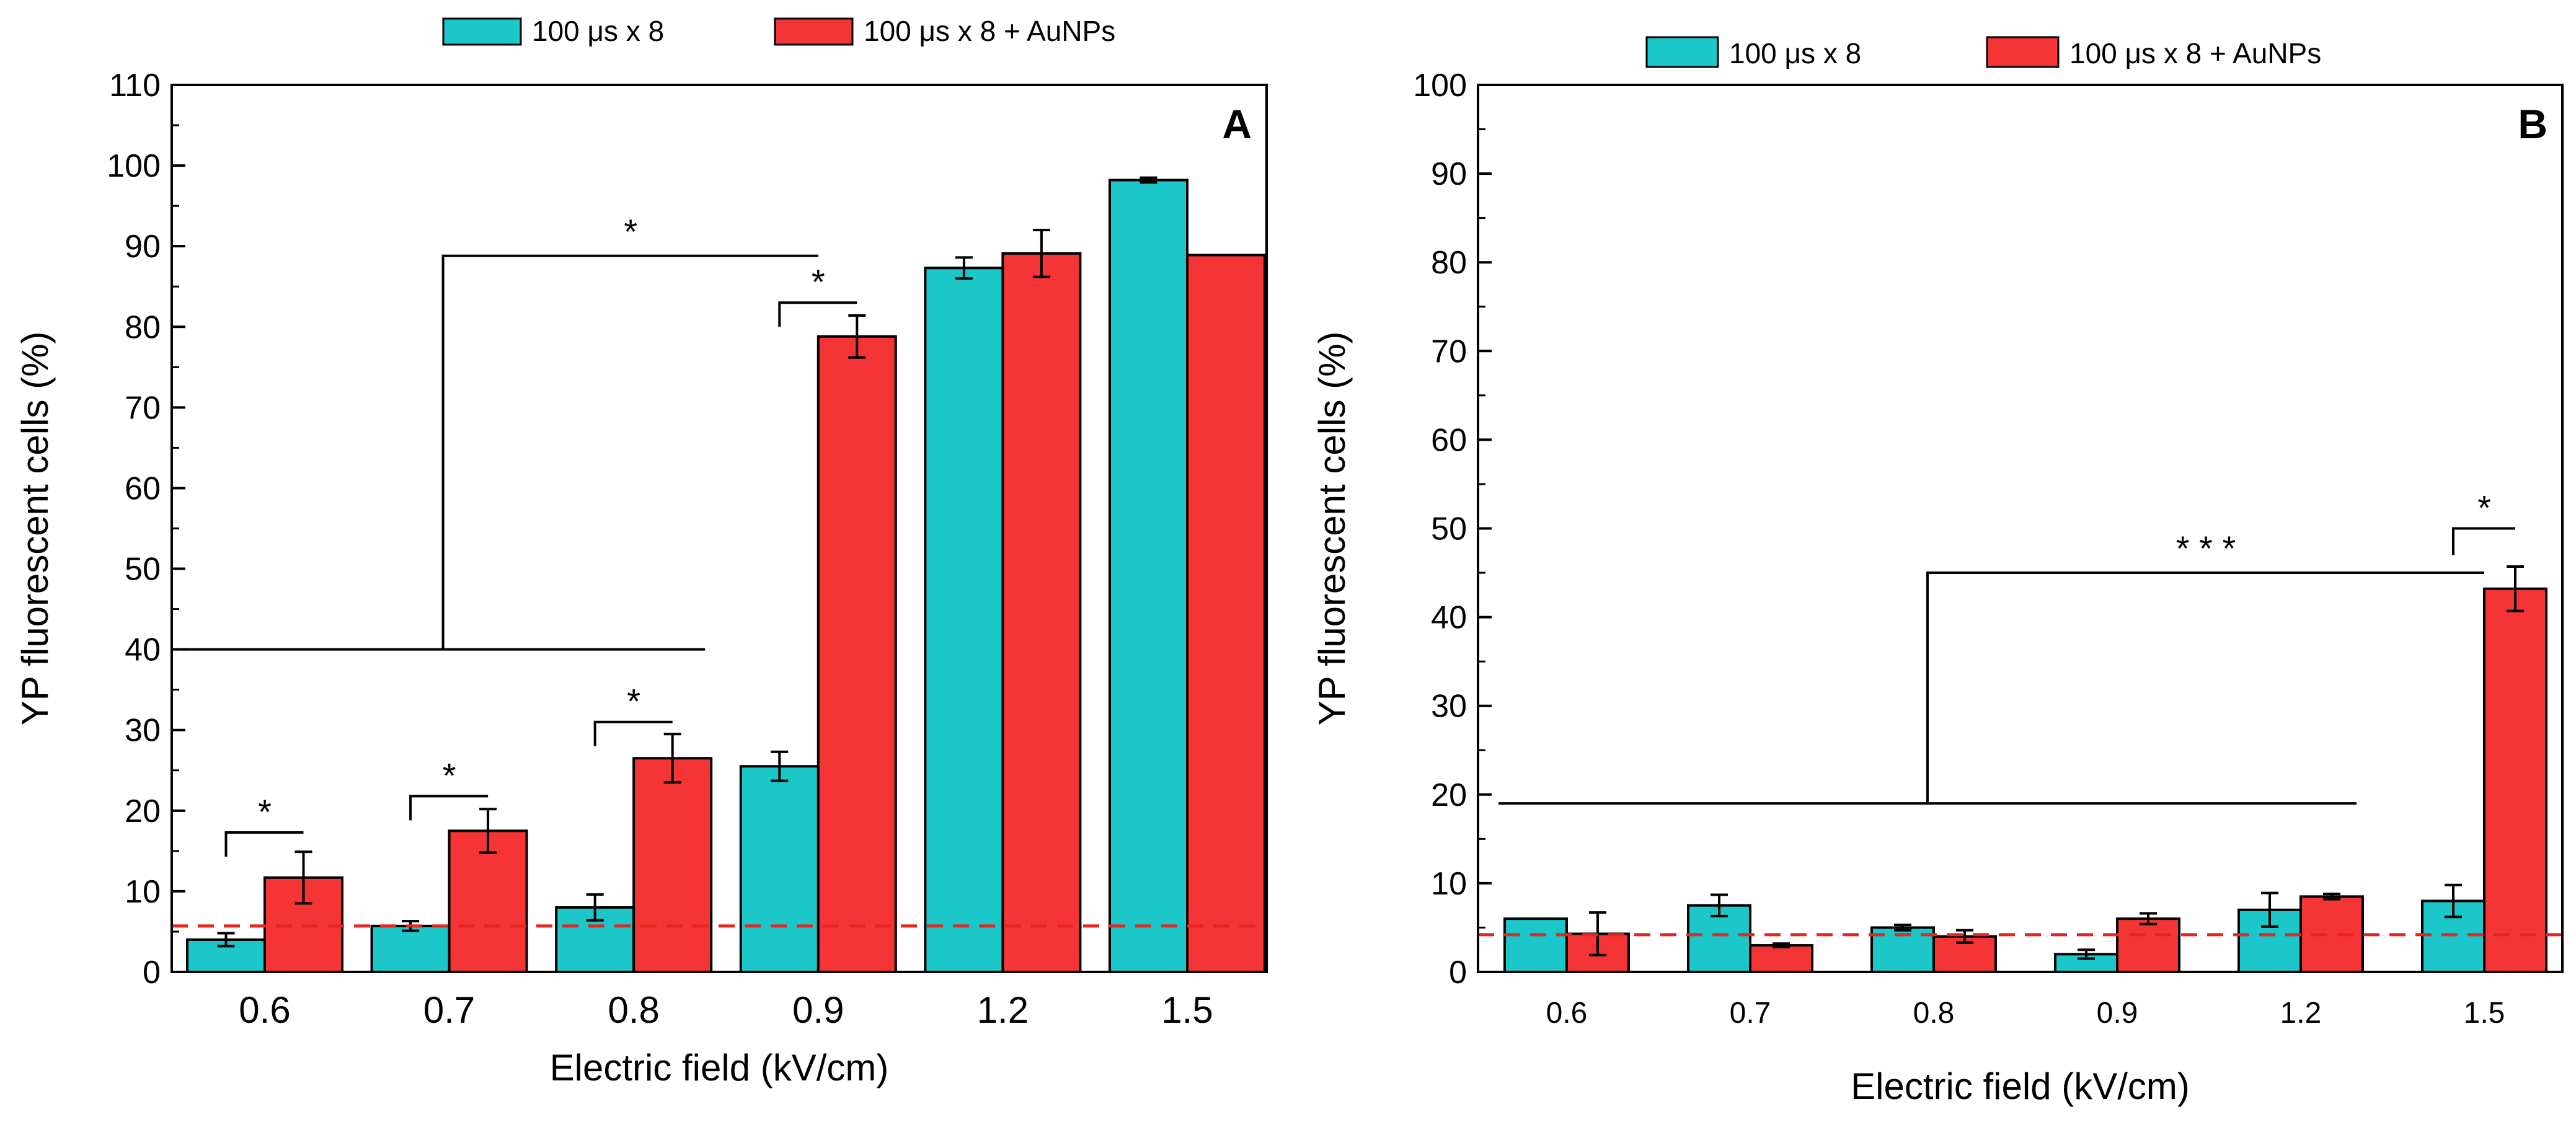  I want to click on panel-a-legend-label-control: 100 μs x 8, so click(598, 31).